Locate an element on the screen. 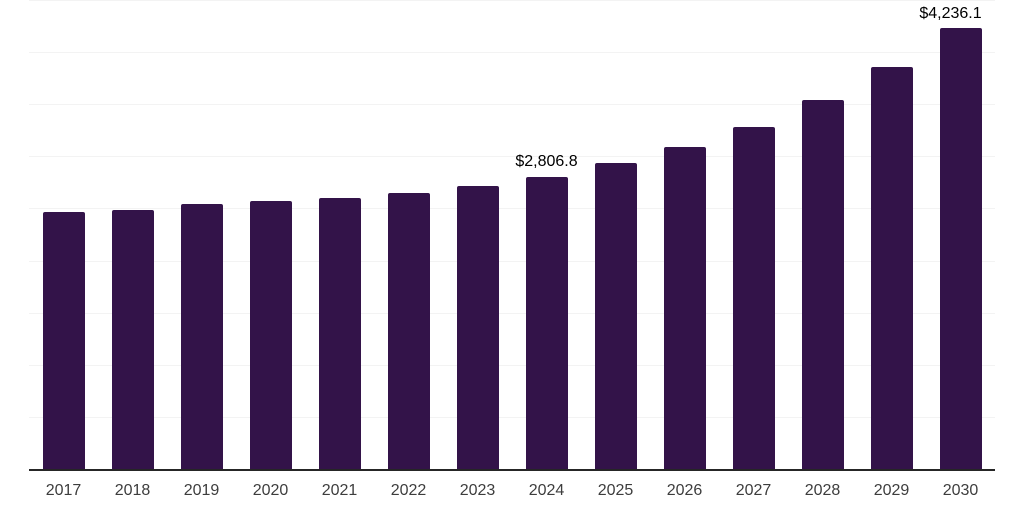  x-tick-2019: 2019 is located at coordinates (201, 490).